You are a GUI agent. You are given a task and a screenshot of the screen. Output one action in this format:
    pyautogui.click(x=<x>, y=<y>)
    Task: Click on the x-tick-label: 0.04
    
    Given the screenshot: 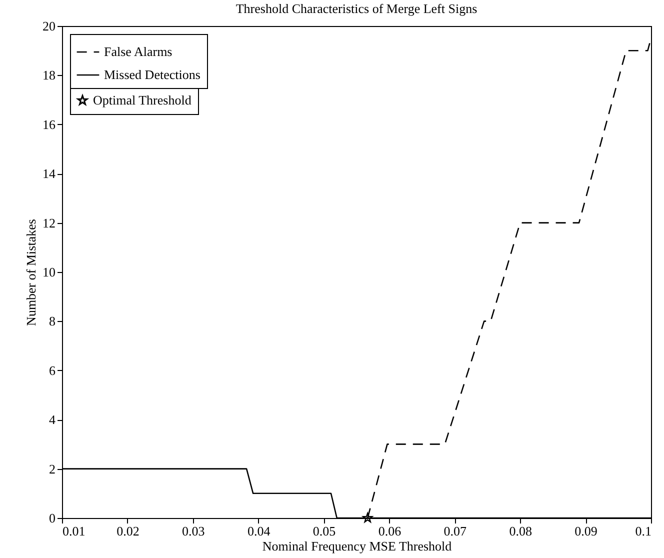 What is the action you would take?
    pyautogui.click(x=259, y=531)
    